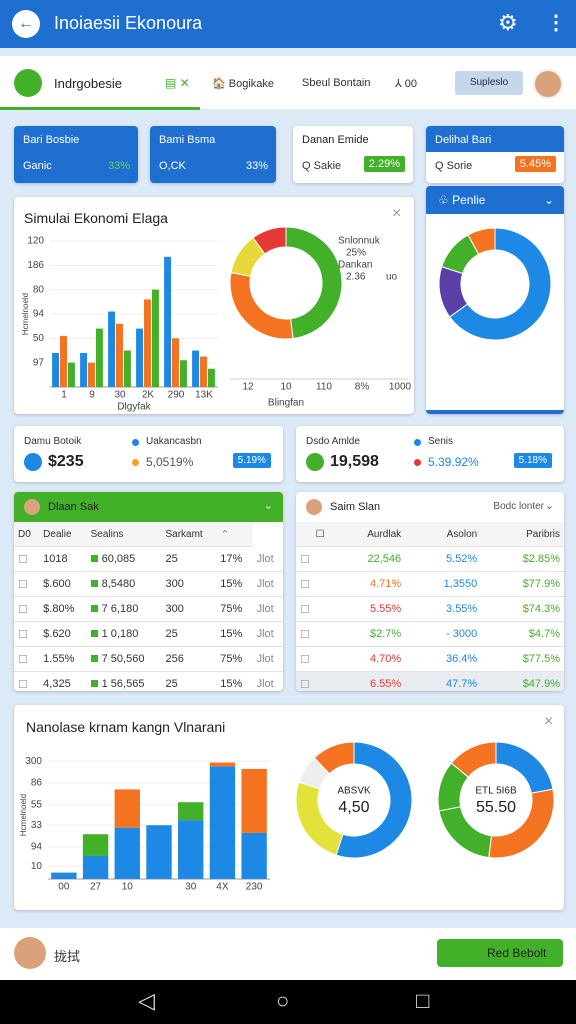 The image size is (576, 1024). What do you see at coordinates (406, 84) in the screenshot?
I see `tab: ⅄ 00` at bounding box center [406, 84].